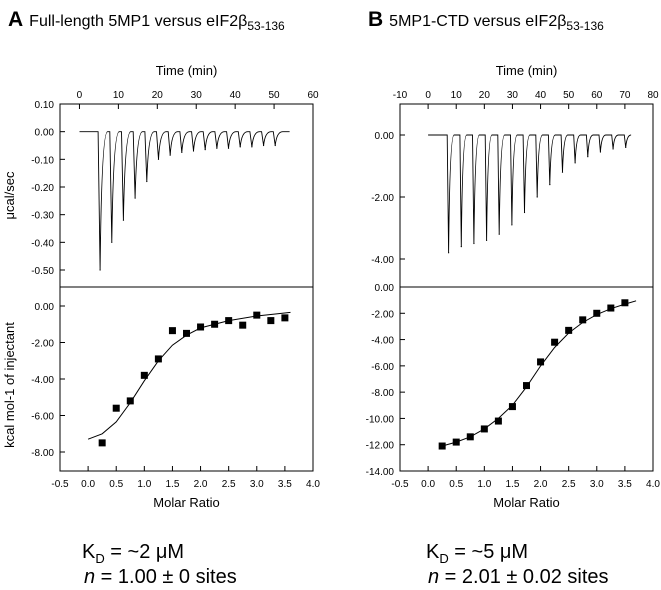  Describe the element at coordinates (382, 314) in the screenshot. I see `panel-b-isotherm-ytick-label: -2.00` at that location.